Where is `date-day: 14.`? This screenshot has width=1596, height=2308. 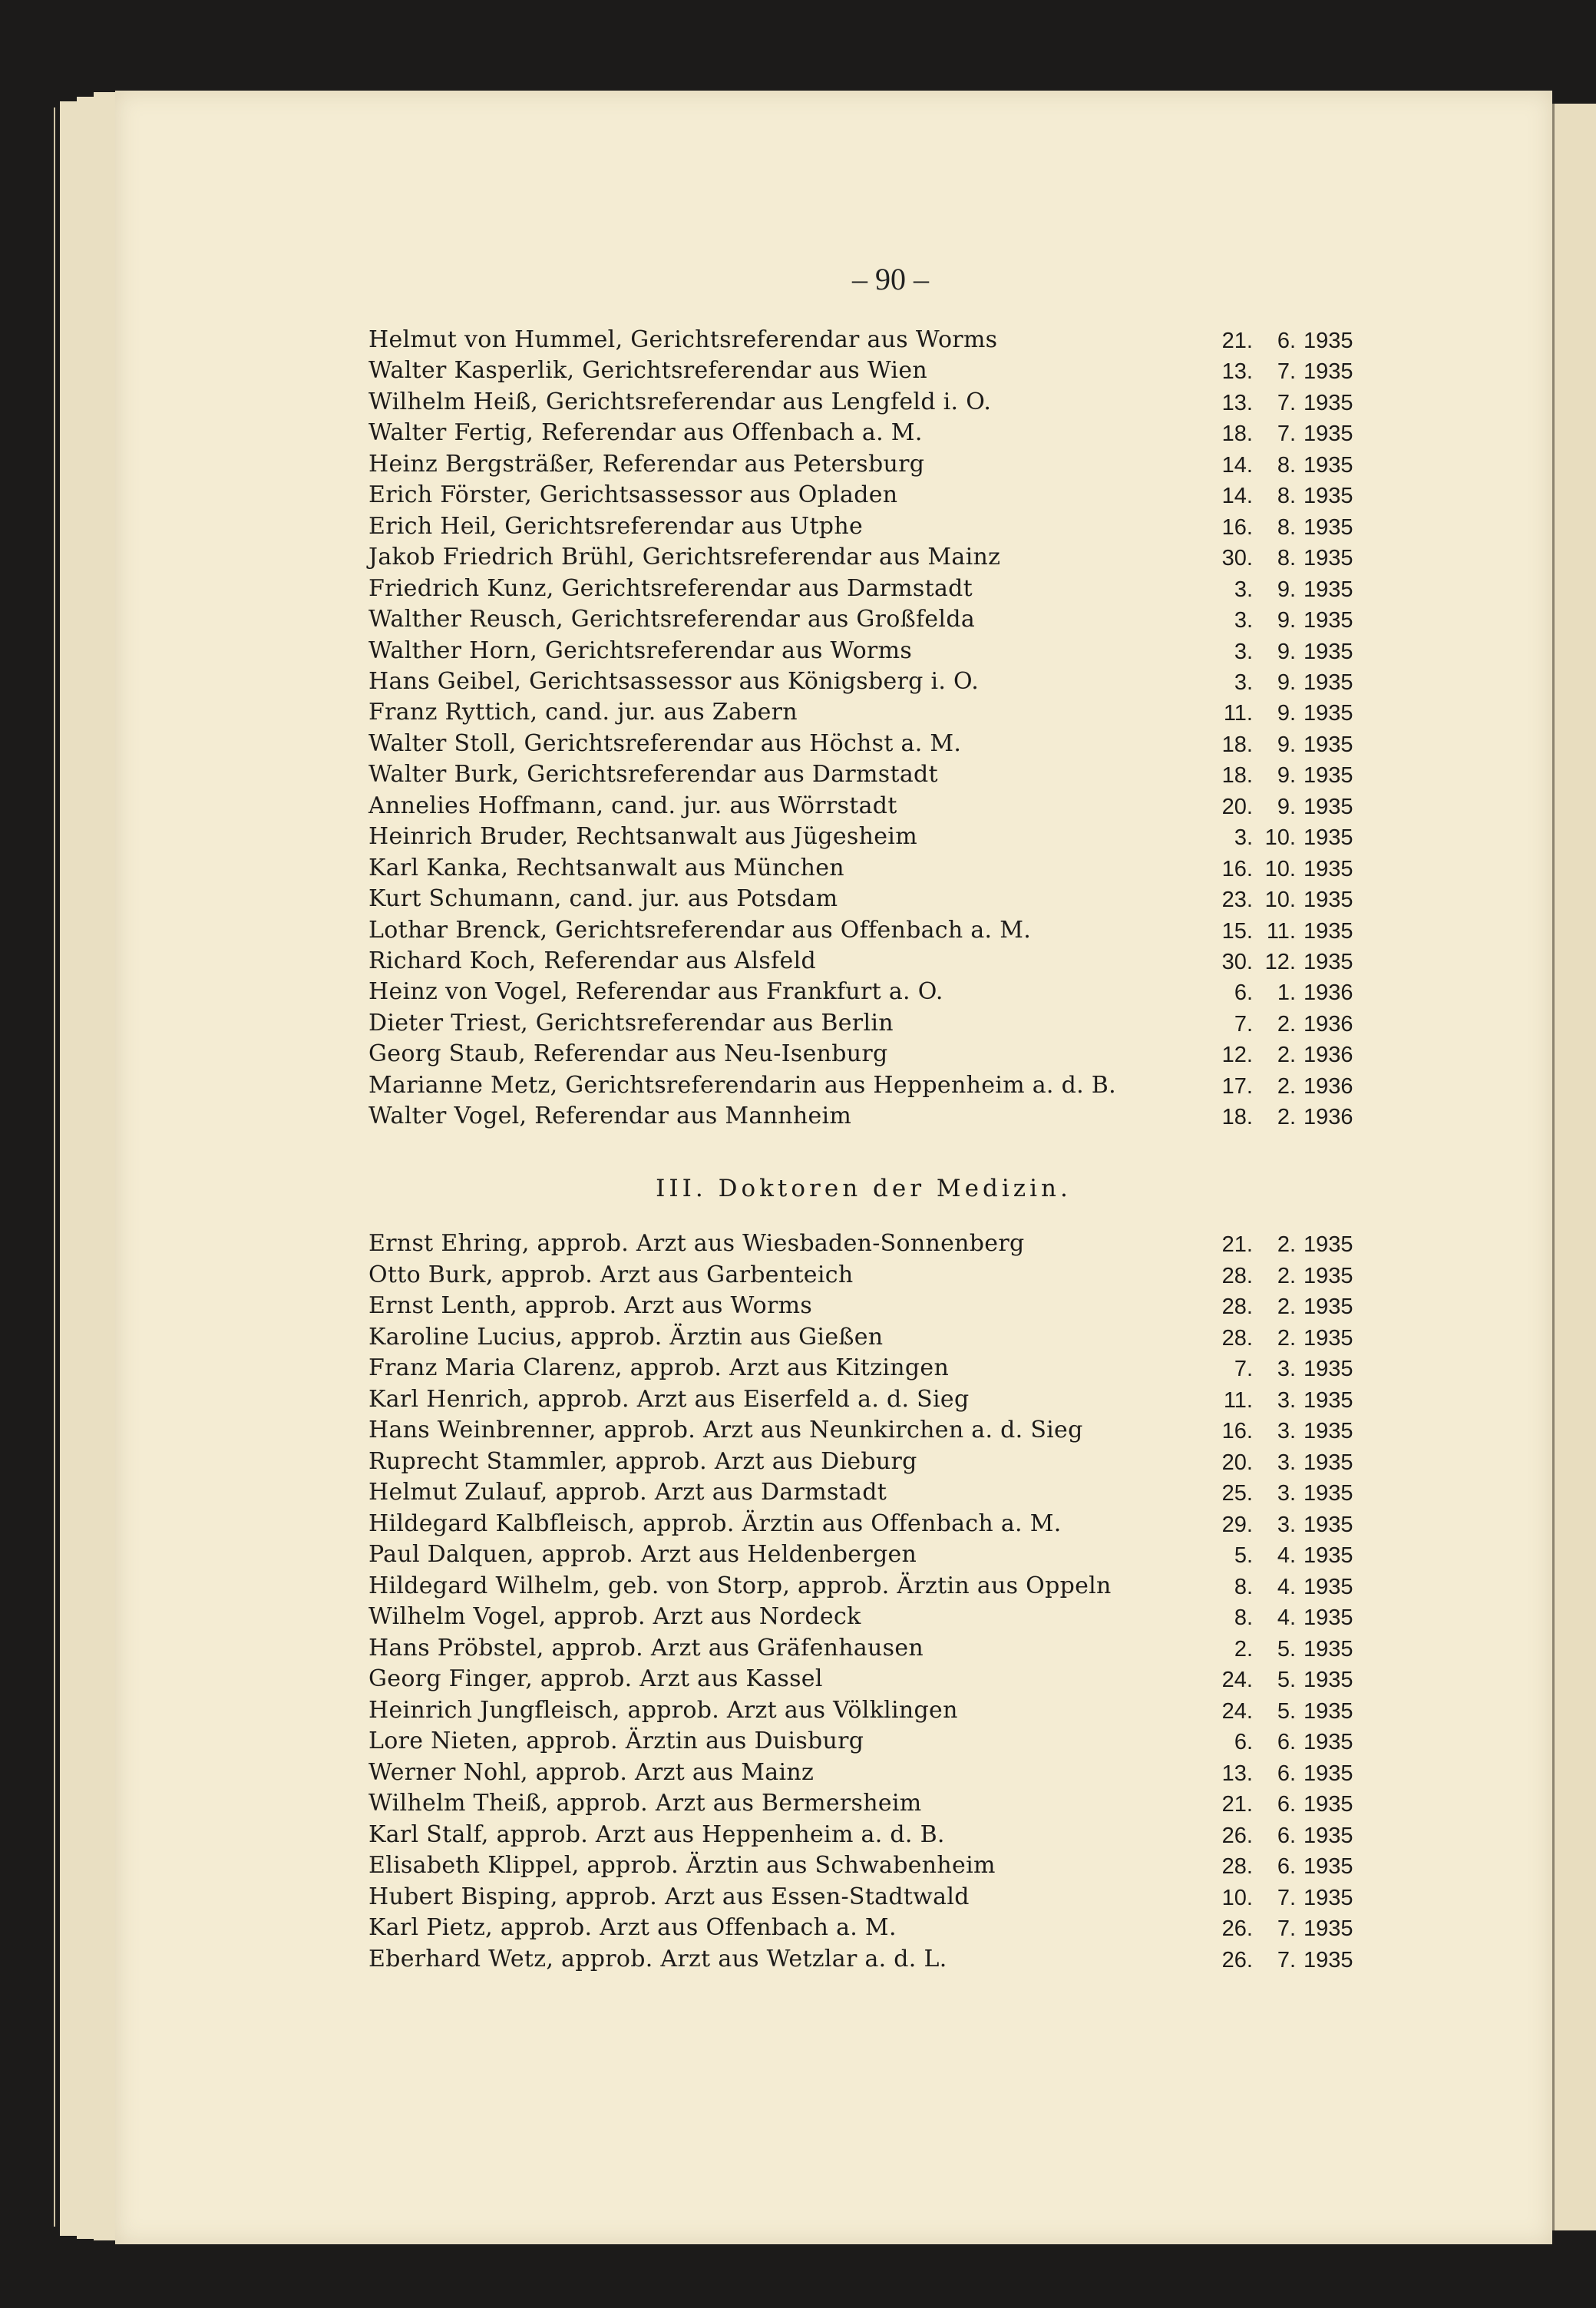
date-day: 14. is located at coordinates (1237, 465).